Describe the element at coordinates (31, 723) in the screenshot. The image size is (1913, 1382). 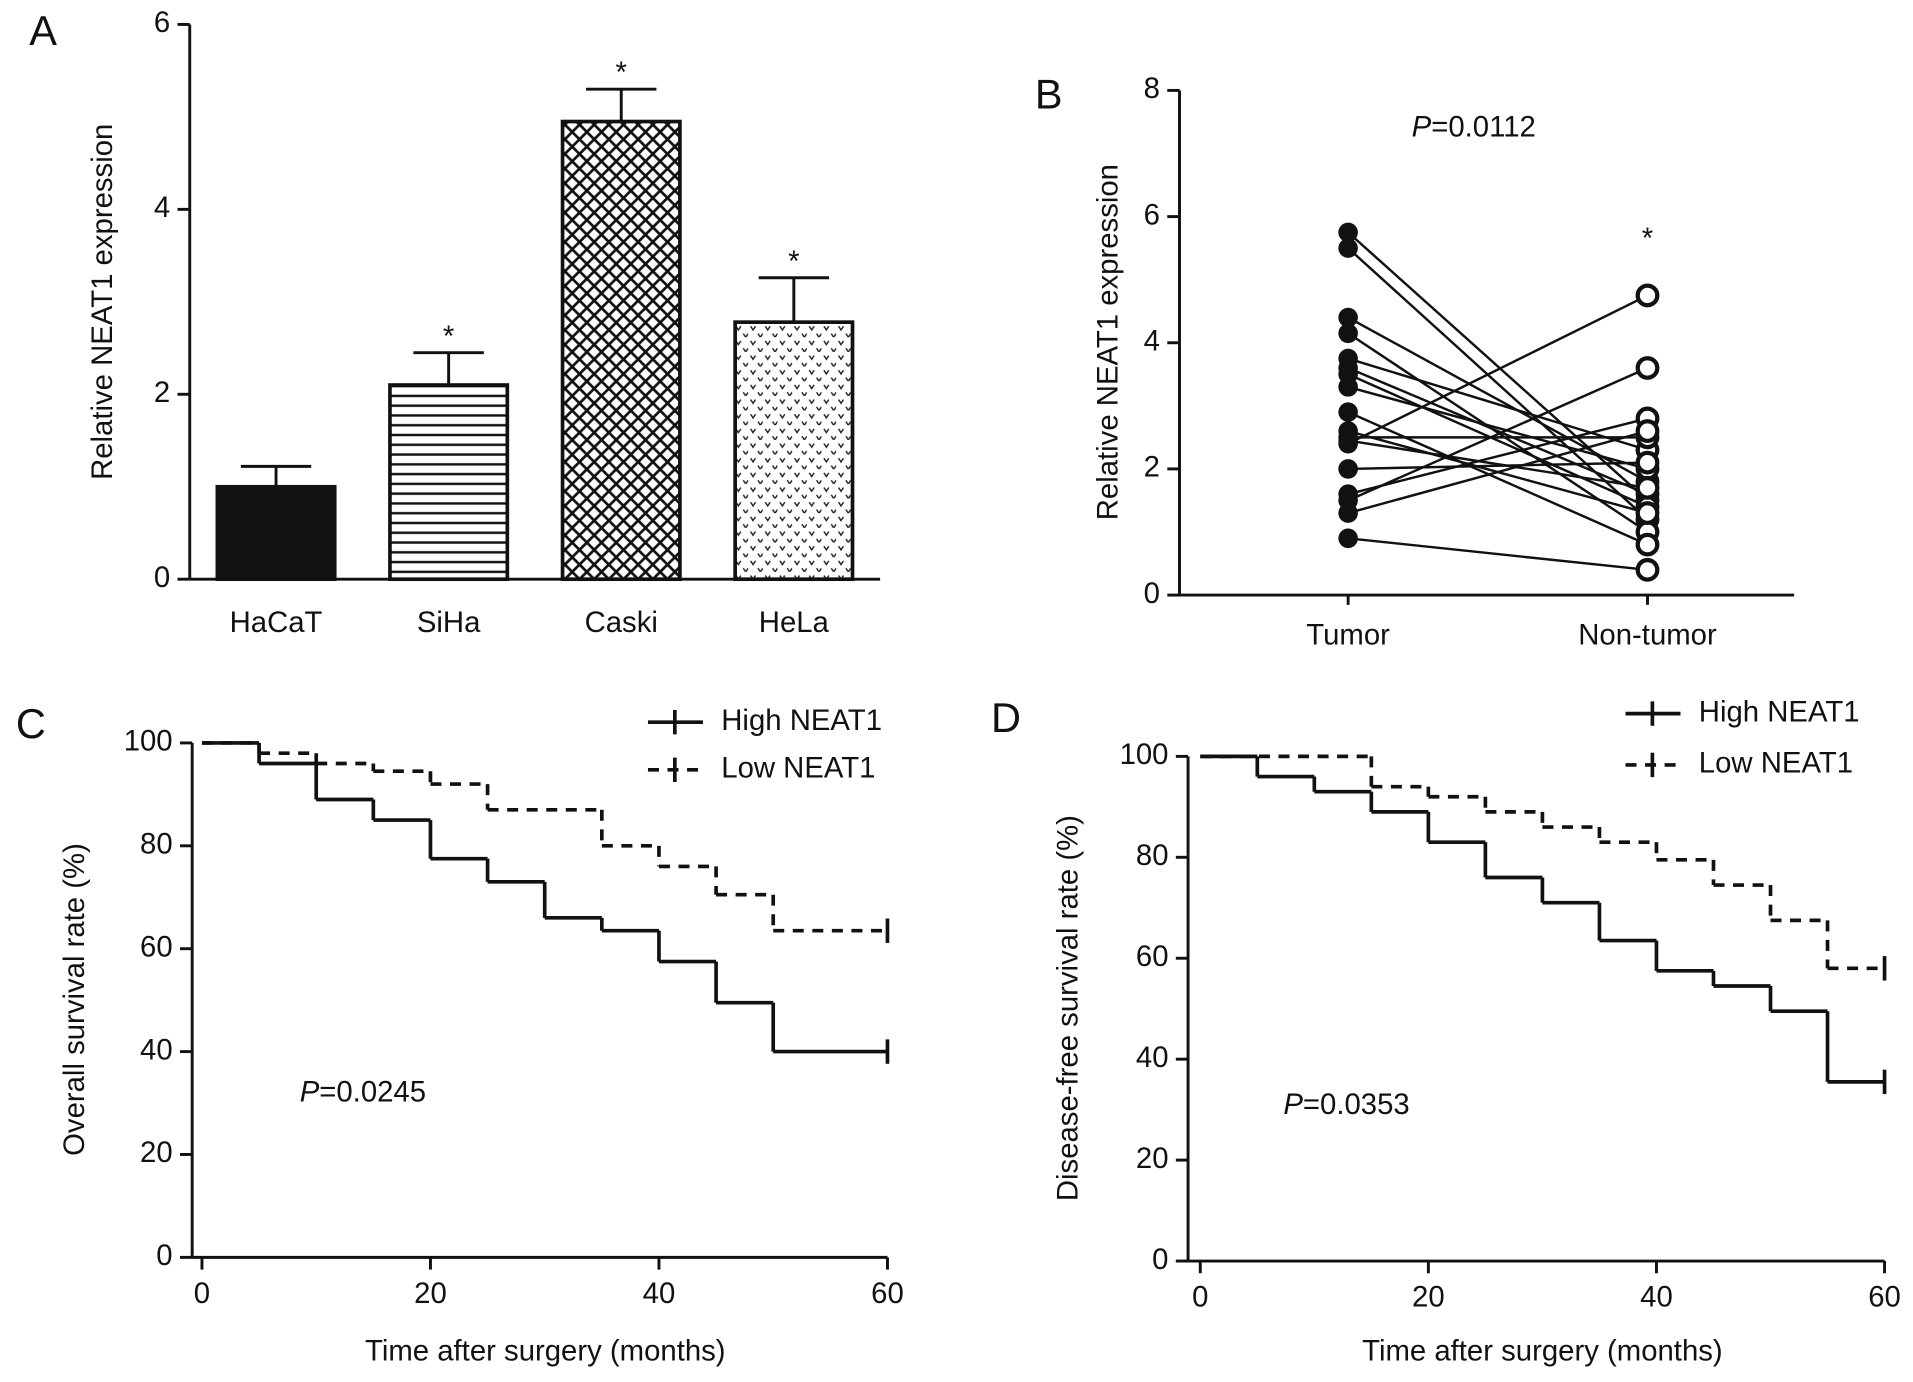
I see `panel-label: C` at that location.